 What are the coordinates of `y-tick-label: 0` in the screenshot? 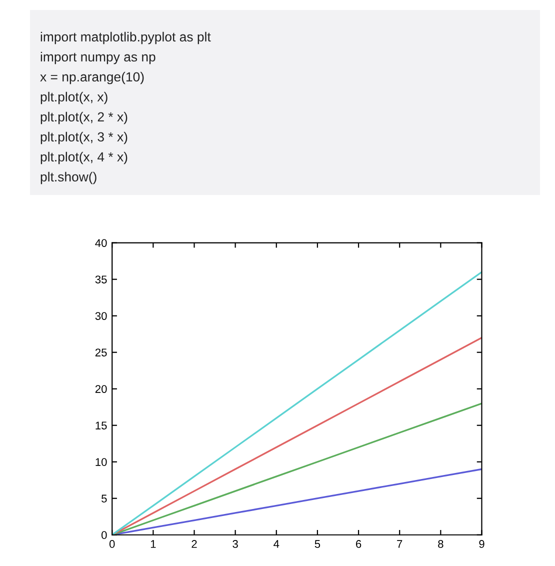 It's located at (104, 535).